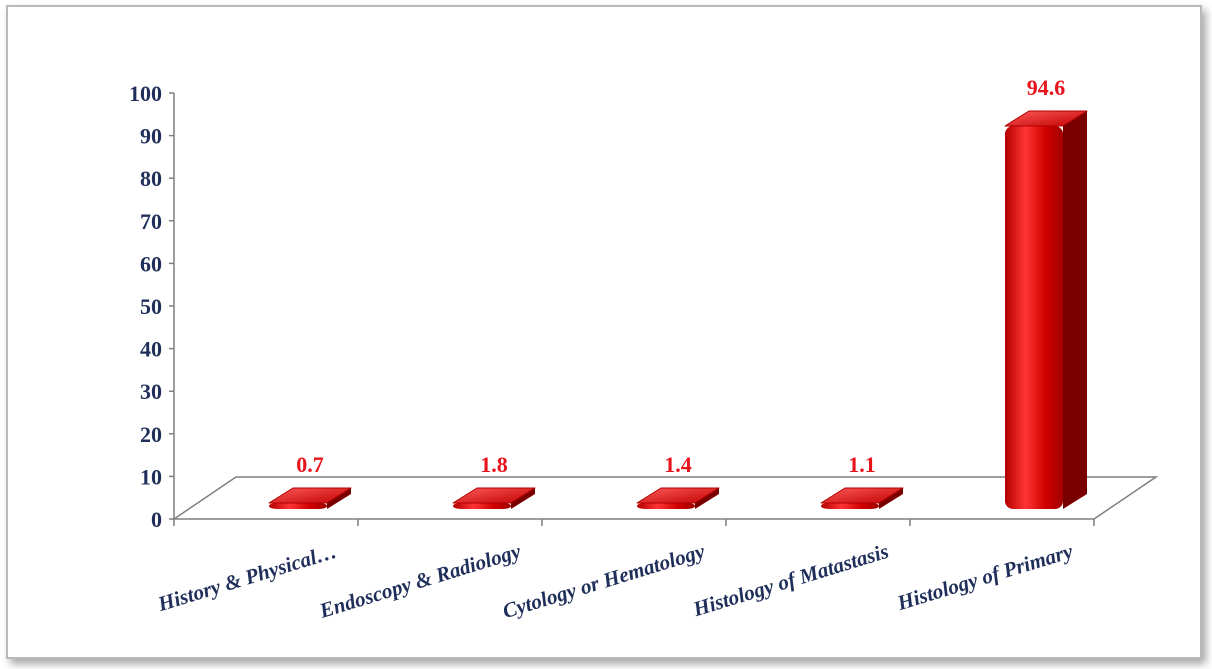  Describe the element at coordinates (151, 476) in the screenshot. I see `y-tick-label: 10` at that location.